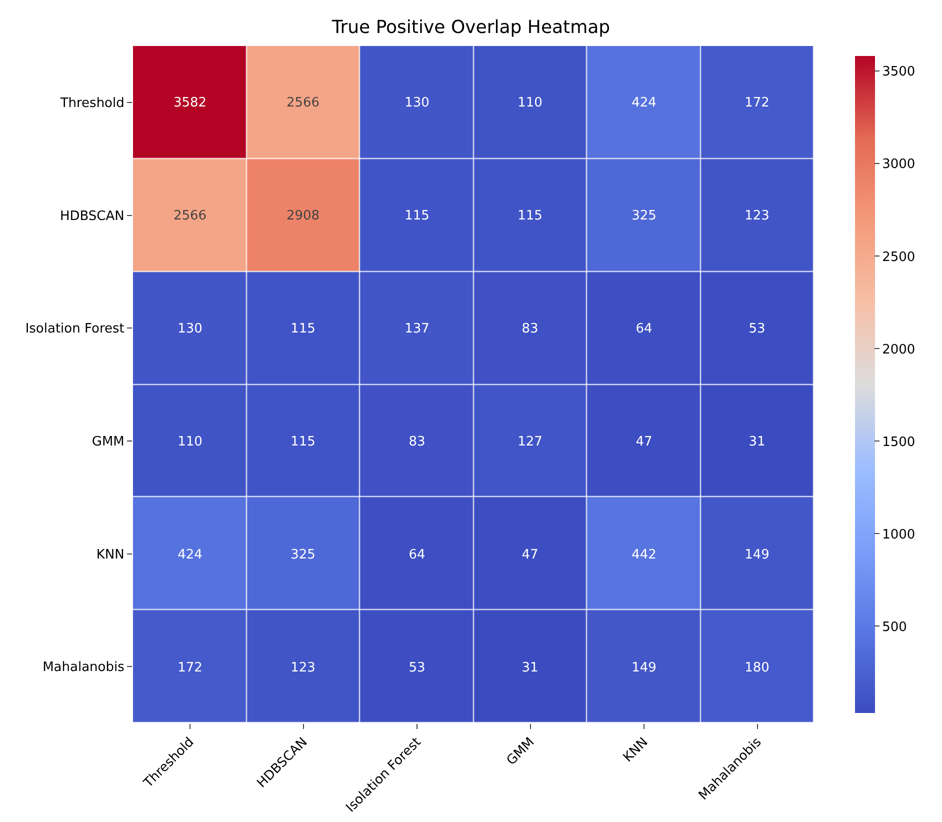 The image size is (942, 822). I want to click on color-bar-label: 3500, so click(899, 72).